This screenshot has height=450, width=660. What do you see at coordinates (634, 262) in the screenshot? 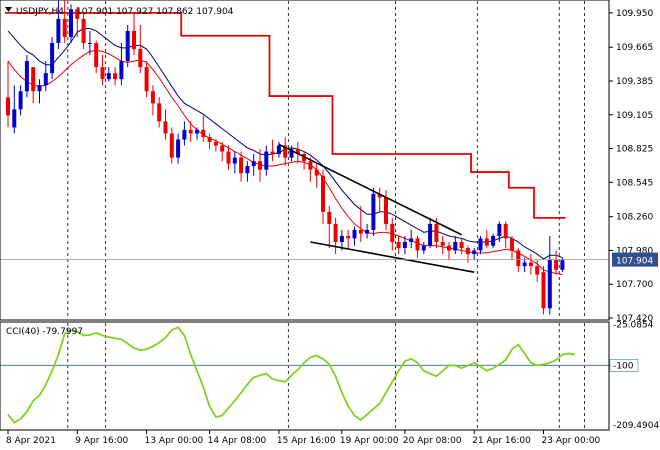
I see `current-price-label: 107.904` at bounding box center [634, 262].